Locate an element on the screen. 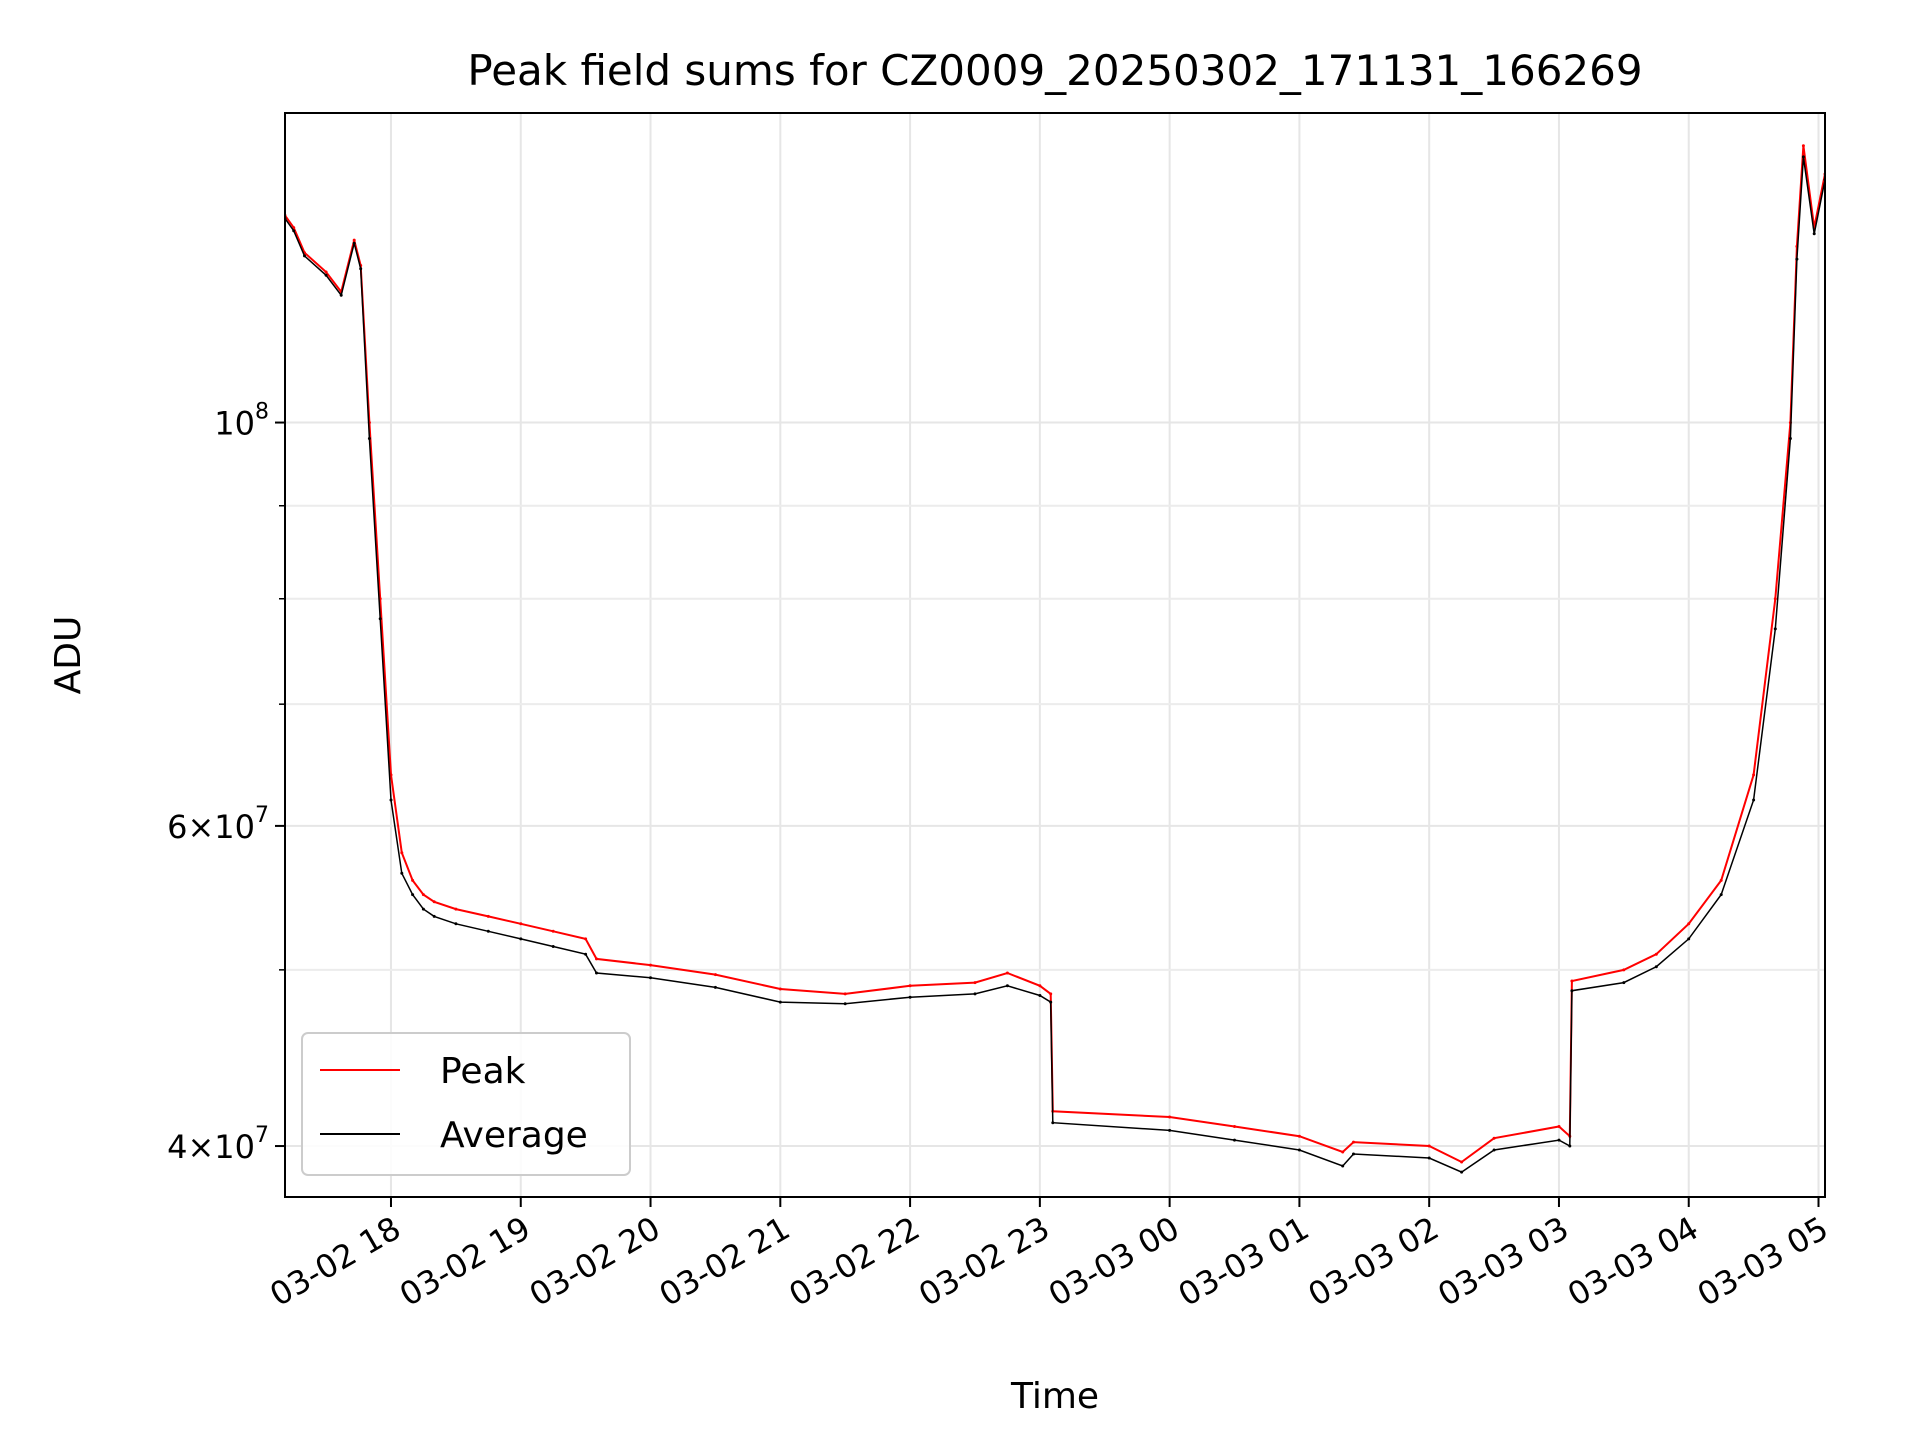  legend-box is located at coordinates (466, 1104).